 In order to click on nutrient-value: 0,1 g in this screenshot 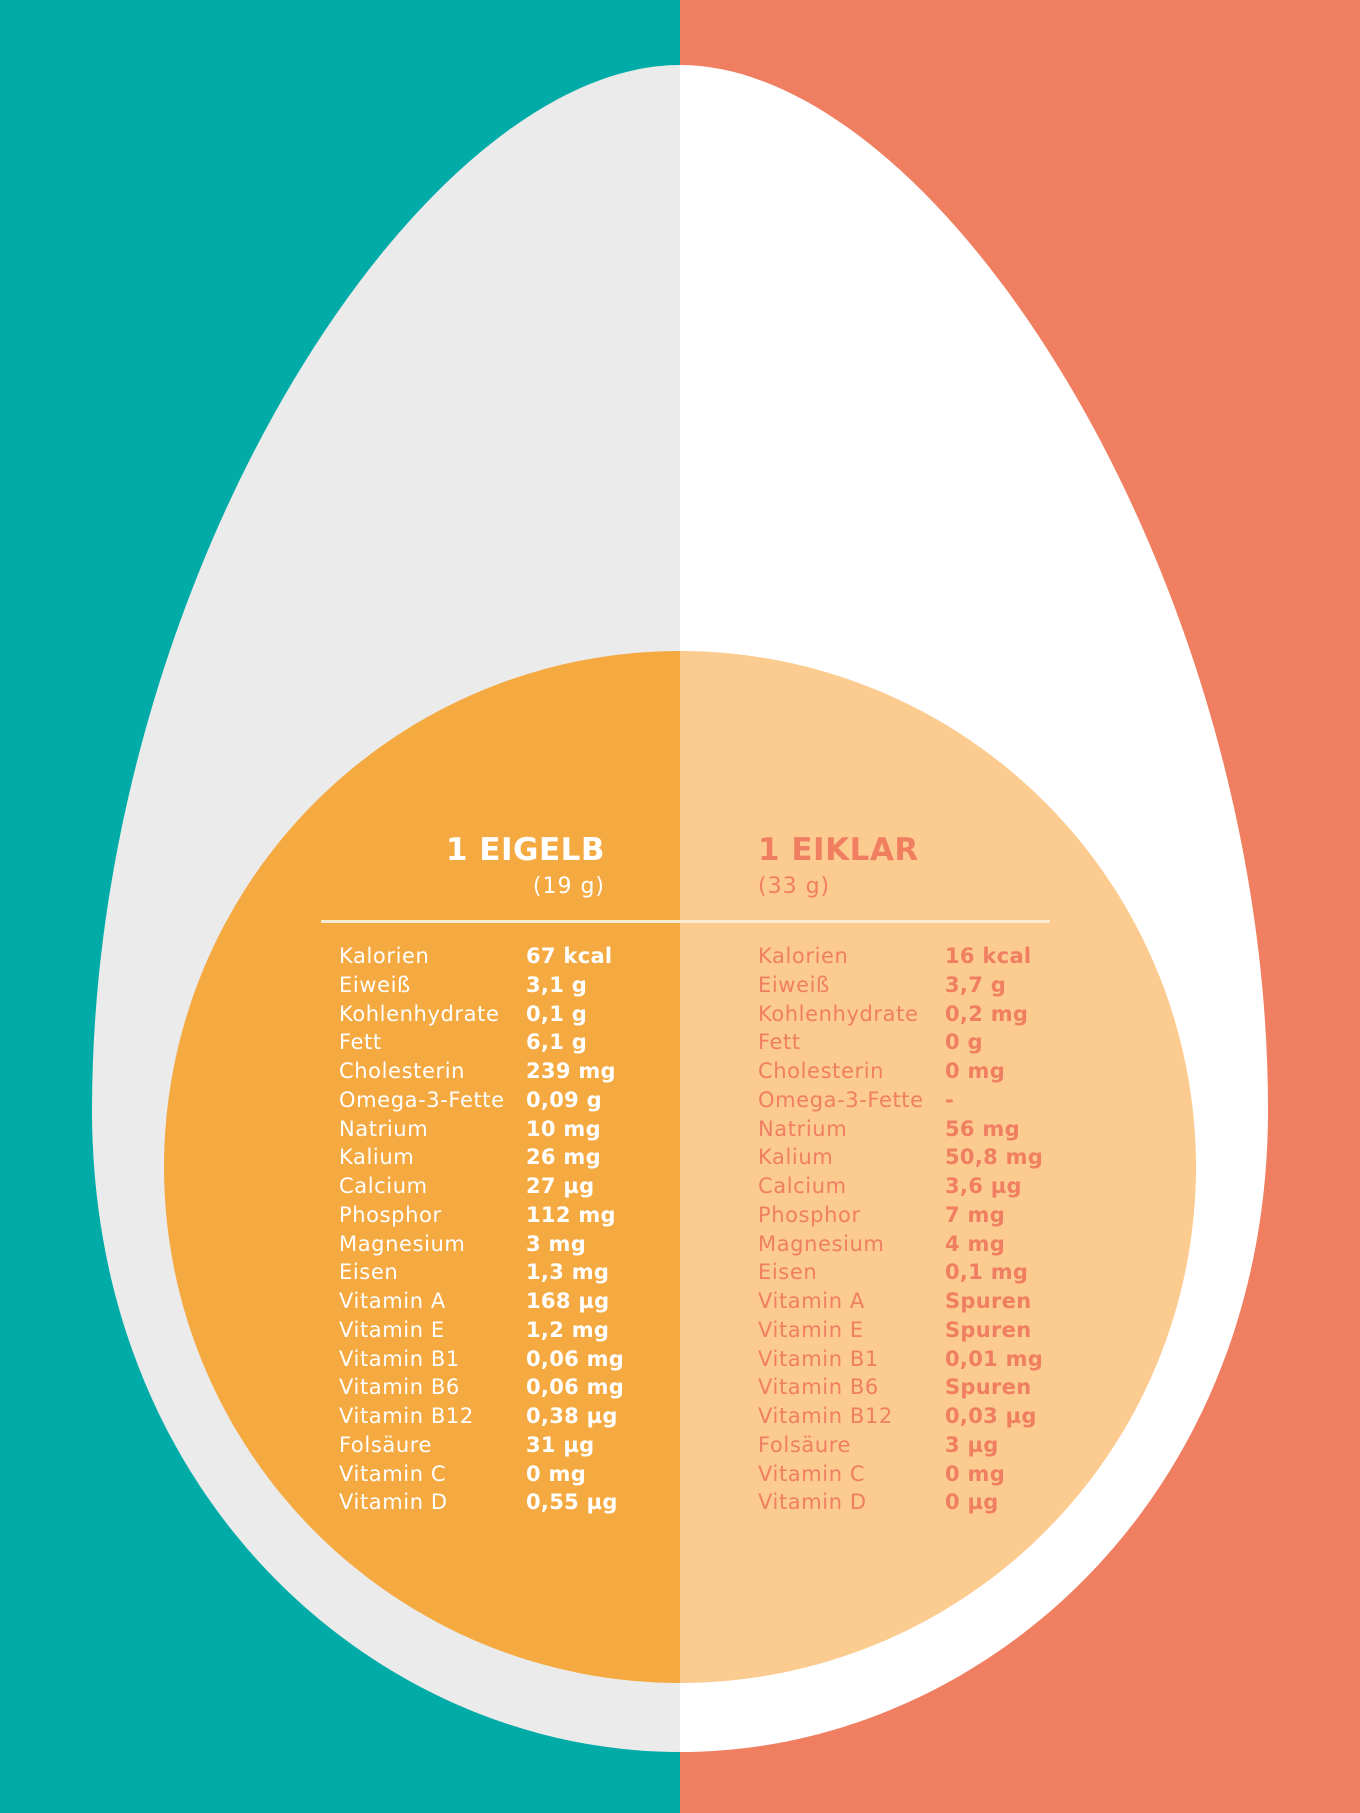, I will do `click(557, 1013)`.